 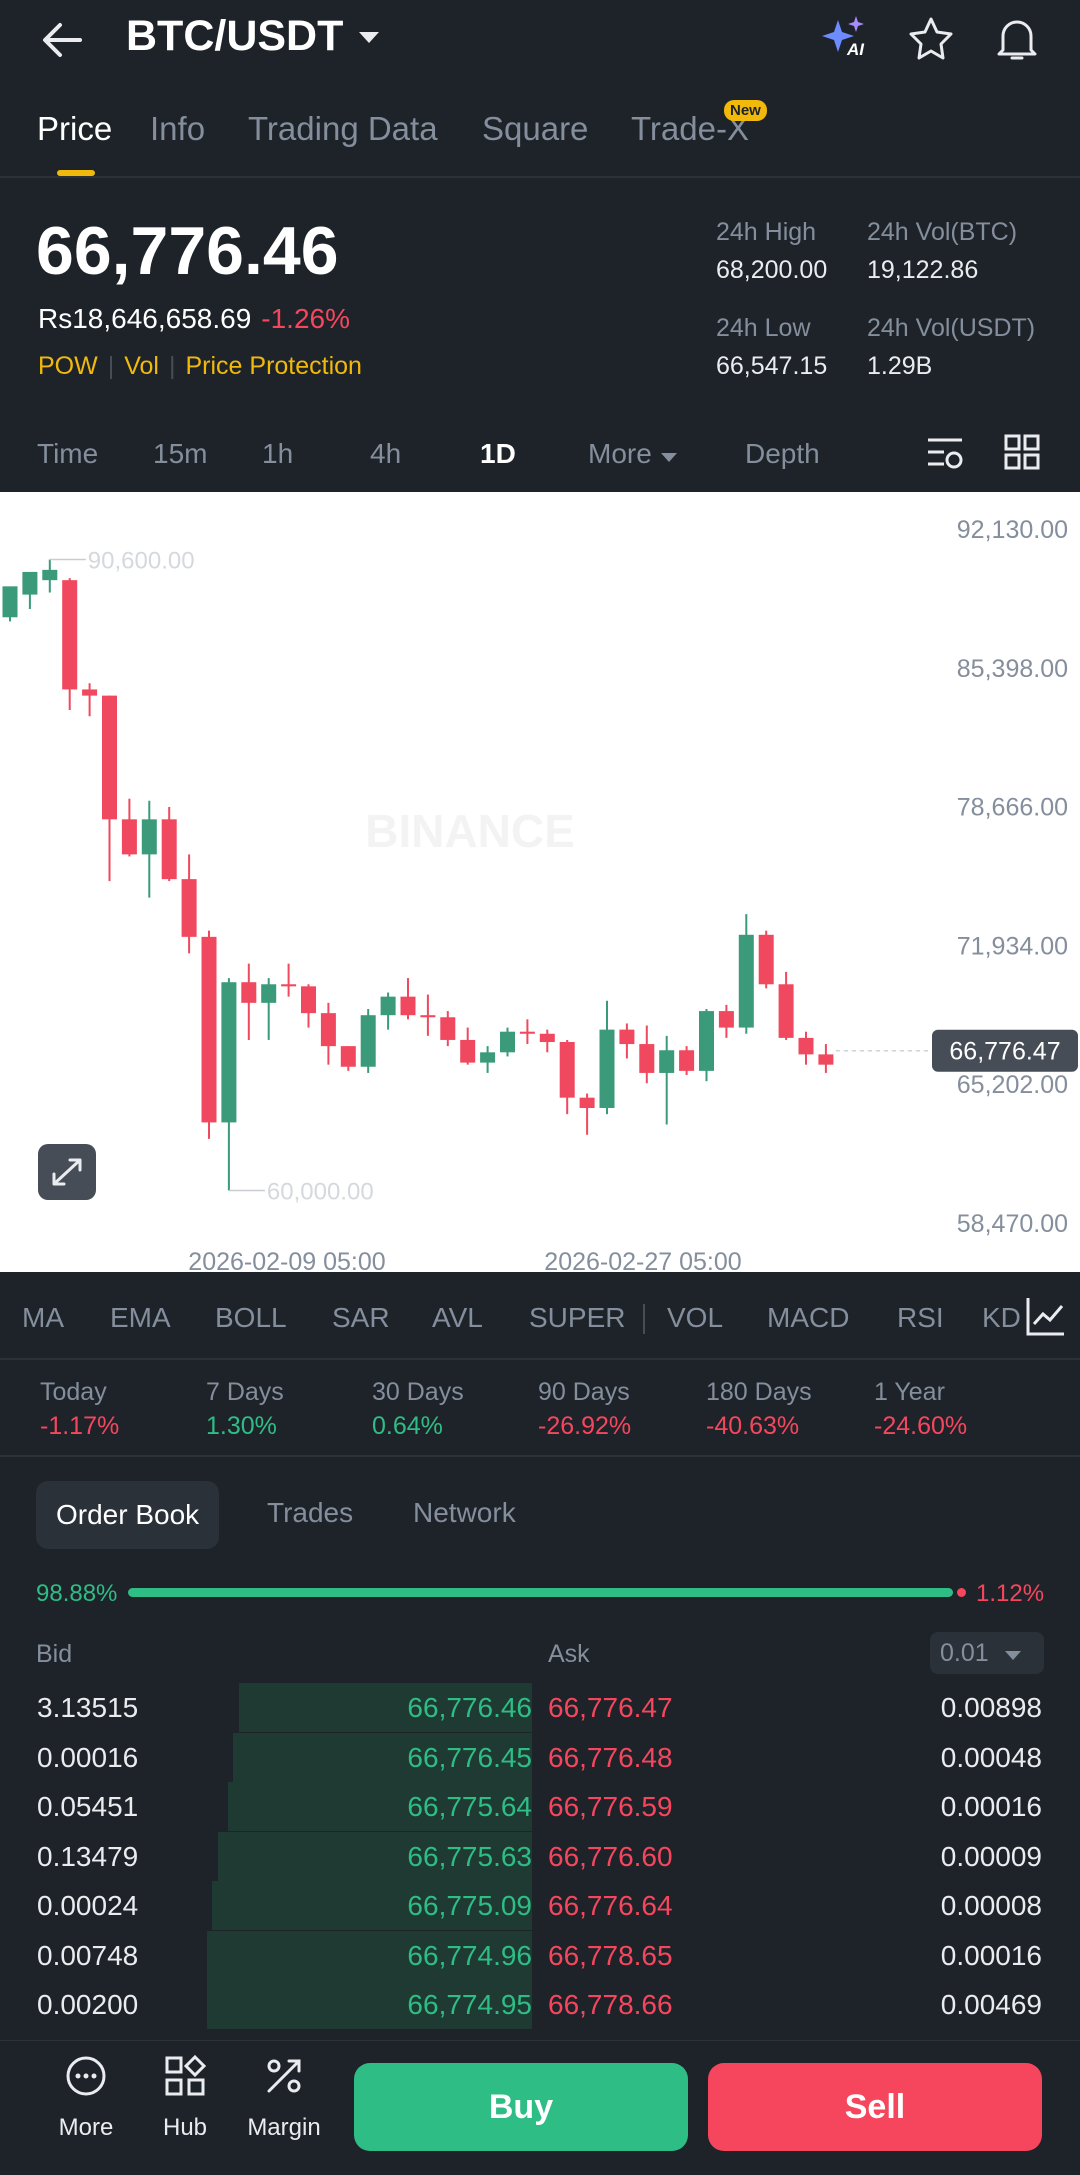 I want to click on ask-price: 66,778.66, so click(x=610, y=2004).